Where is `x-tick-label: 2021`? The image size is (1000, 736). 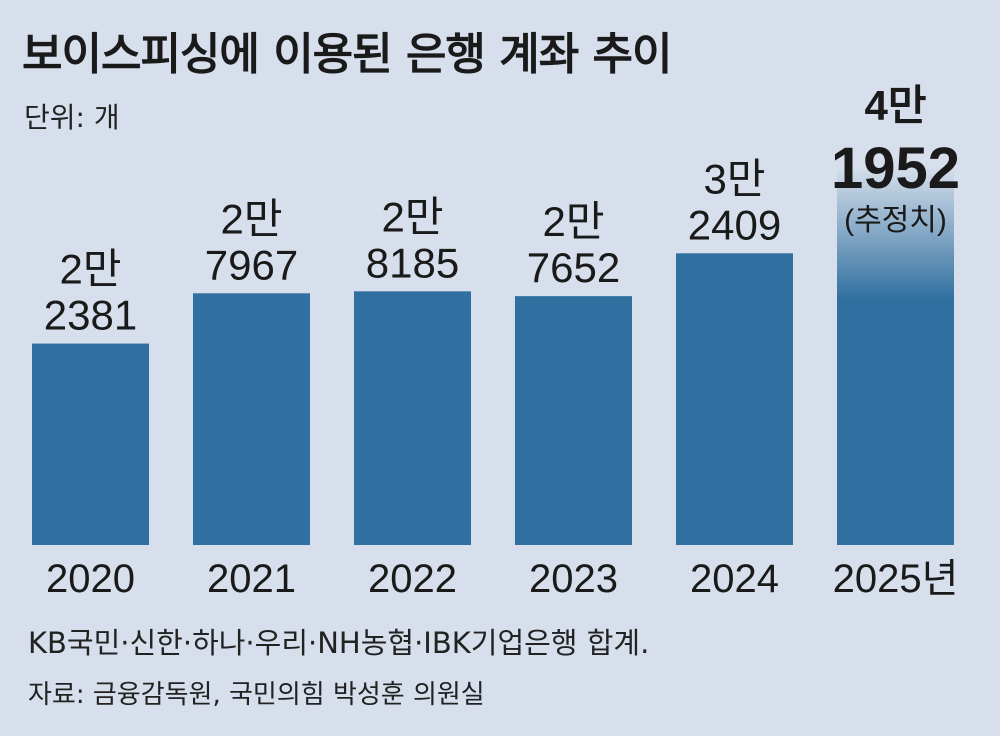 x-tick-label: 2021 is located at coordinates (251, 579).